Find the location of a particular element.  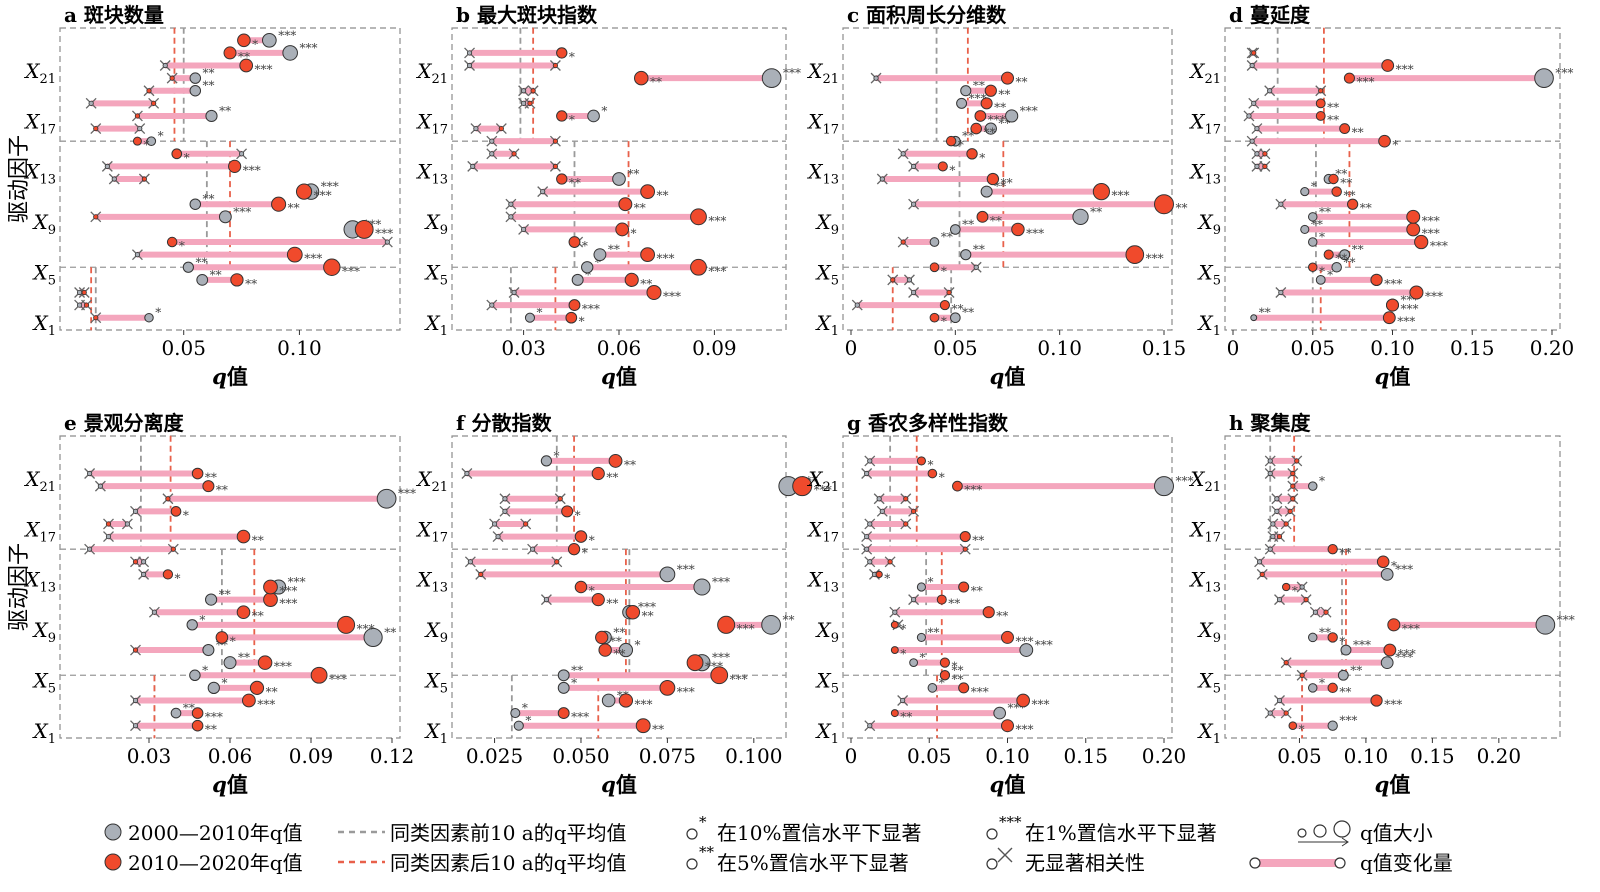

x-tick-label: 0.03 is located at coordinates (149, 756).